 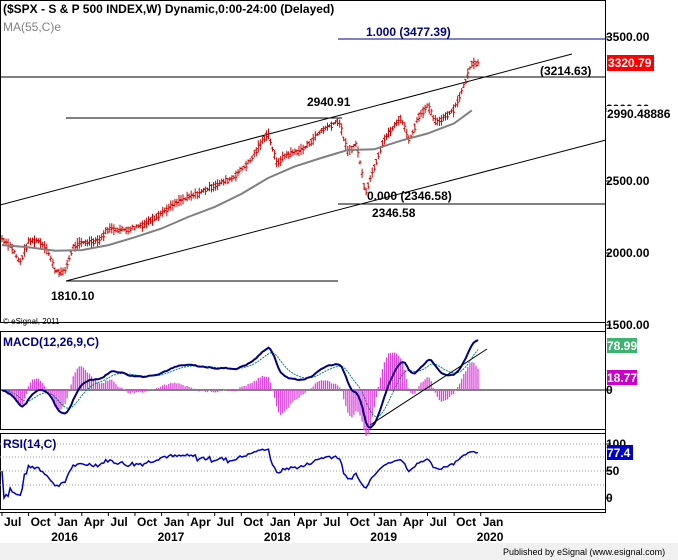 What do you see at coordinates (383, 537) in the screenshot?
I see `date-year-label: 2019` at bounding box center [383, 537].